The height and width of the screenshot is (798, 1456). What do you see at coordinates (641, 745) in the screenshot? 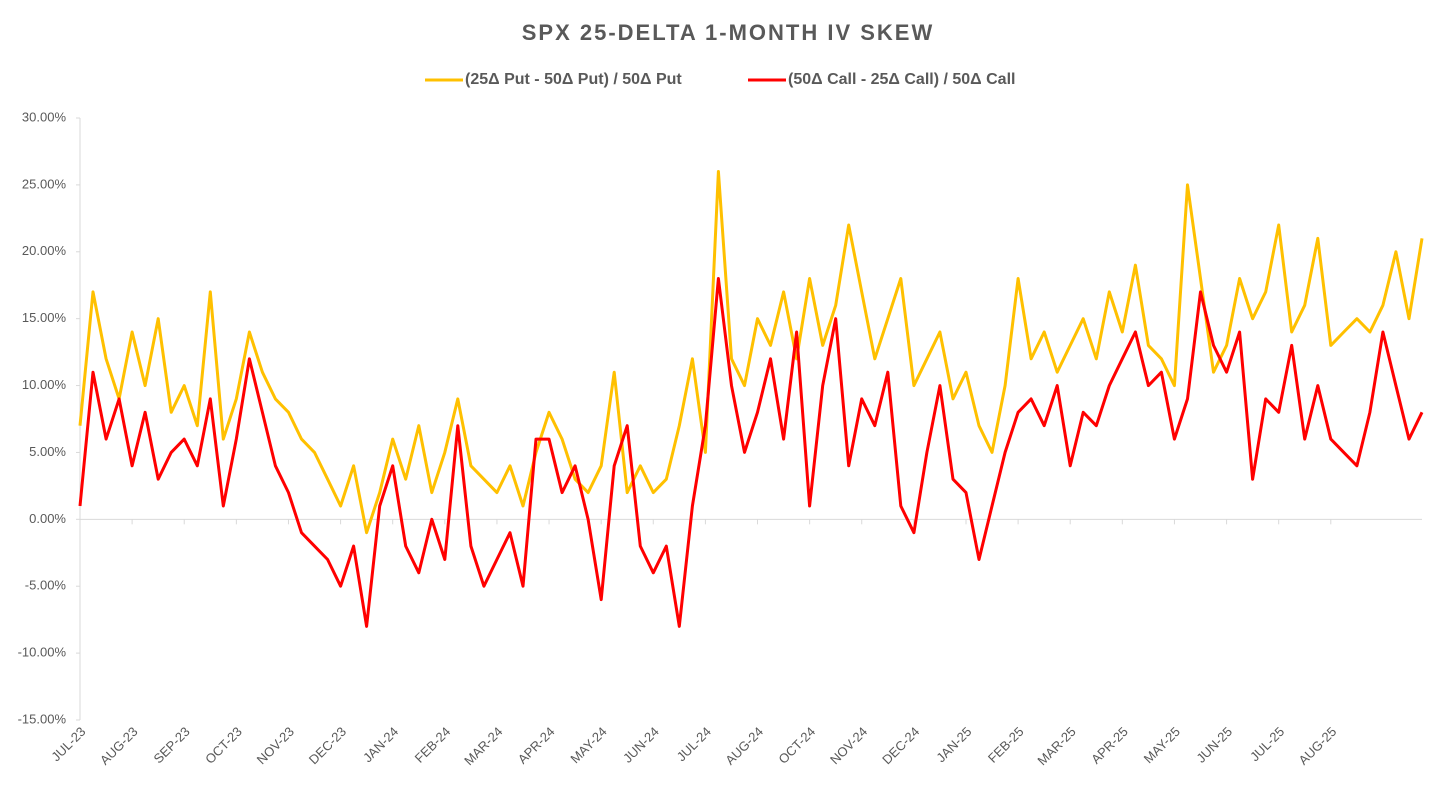
I see `x-tick-label: JUN-24` at bounding box center [641, 745].